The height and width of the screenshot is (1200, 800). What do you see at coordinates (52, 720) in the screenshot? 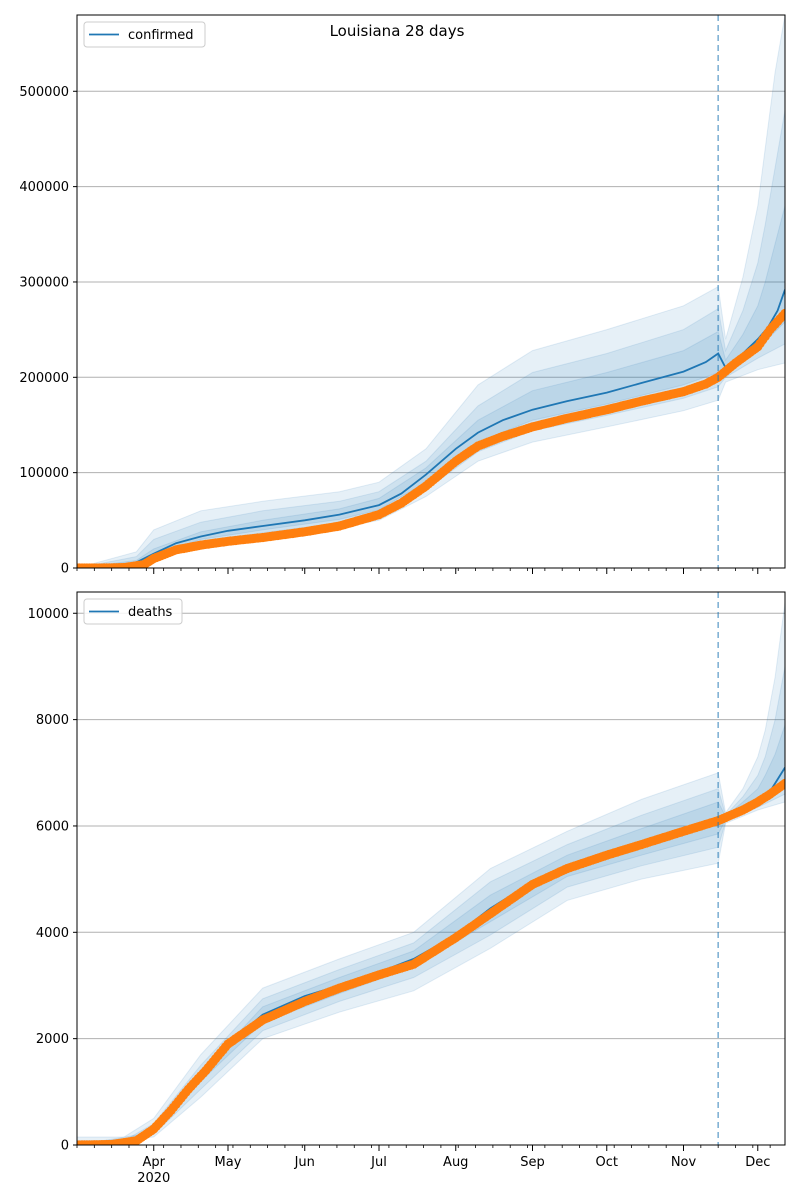
I see `y-tick-label: 8000` at bounding box center [52, 720].